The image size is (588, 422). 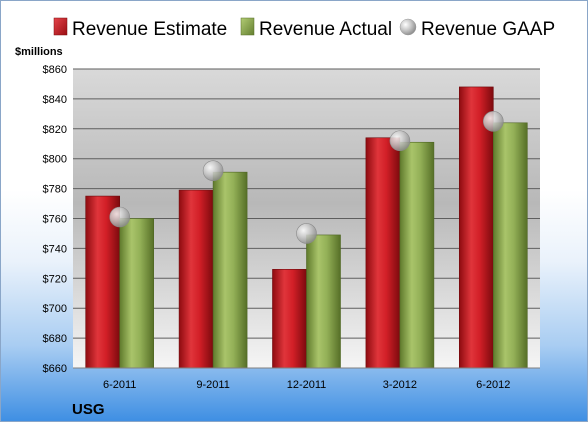 I want to click on y-tick-label: $840, so click(x=55, y=100).